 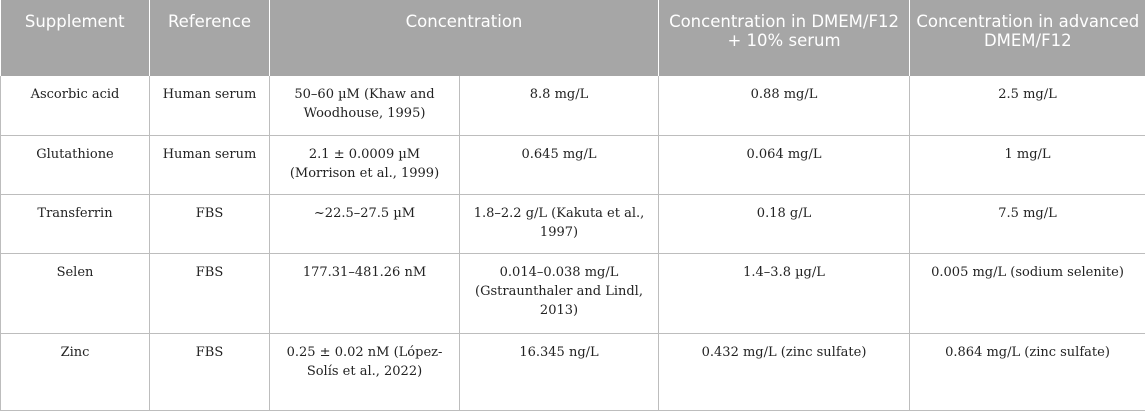 I want to click on cell-supplement: Zinc, so click(x=75, y=372).